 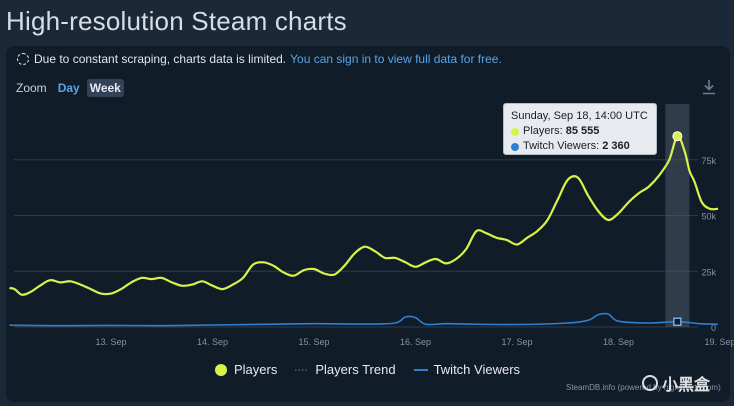 What do you see at coordinates (618, 342) in the screenshot?
I see `x-tick-label: 18. Sep` at bounding box center [618, 342].